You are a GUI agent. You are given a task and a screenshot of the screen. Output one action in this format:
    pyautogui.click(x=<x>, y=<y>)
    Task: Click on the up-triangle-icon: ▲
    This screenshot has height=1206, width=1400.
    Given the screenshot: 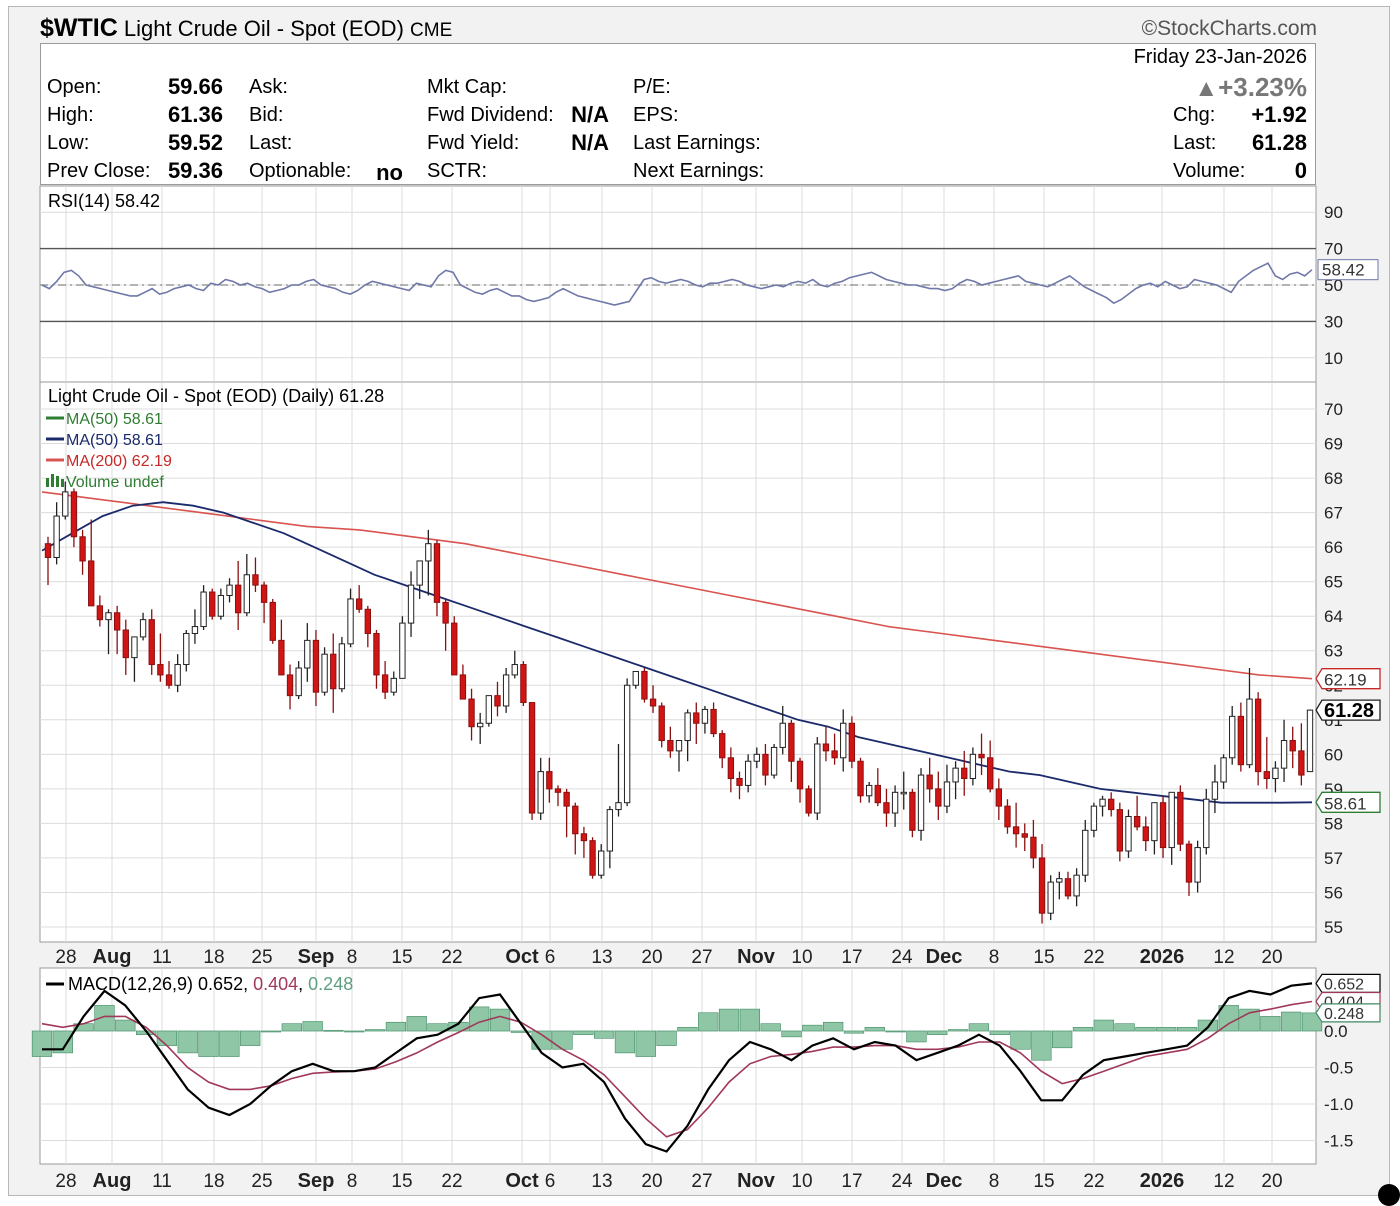 What is the action you would take?
    pyautogui.click(x=1206, y=88)
    